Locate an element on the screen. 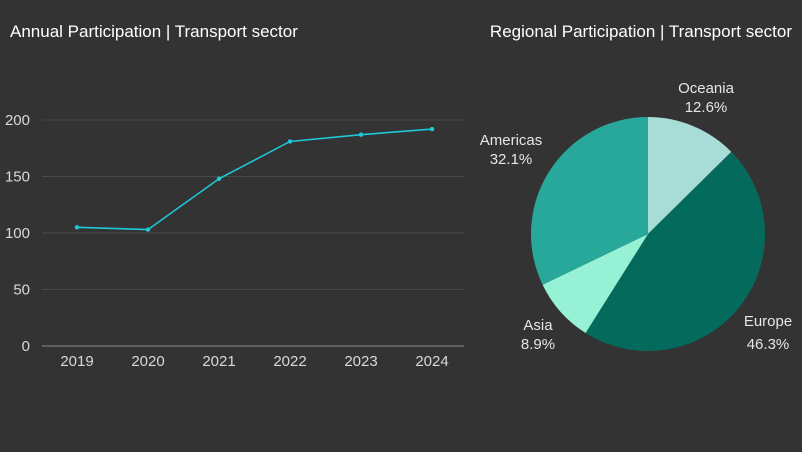 This screenshot has height=452, width=802. x-tick-label: 2021 is located at coordinates (218, 361).